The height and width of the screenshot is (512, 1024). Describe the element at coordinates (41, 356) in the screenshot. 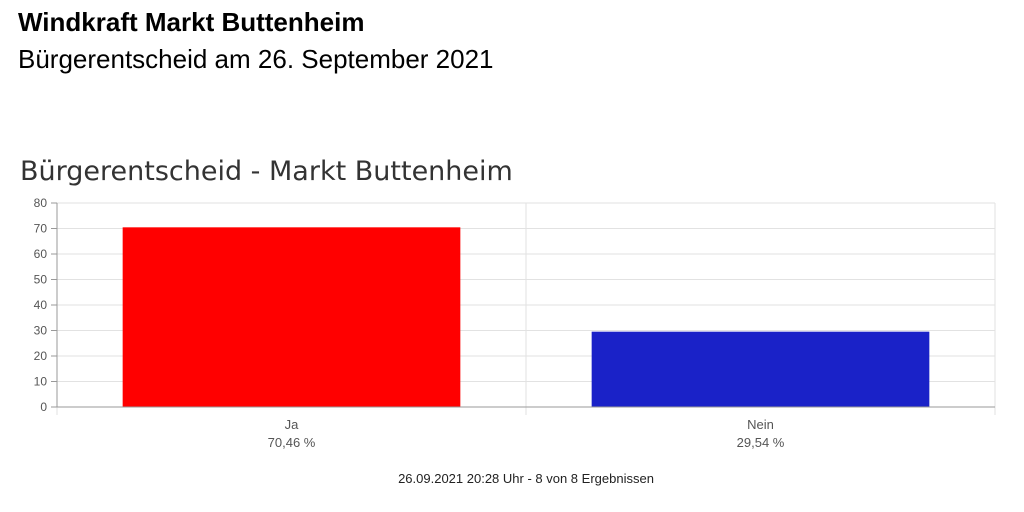

I see `y-tick-label: 20` at that location.